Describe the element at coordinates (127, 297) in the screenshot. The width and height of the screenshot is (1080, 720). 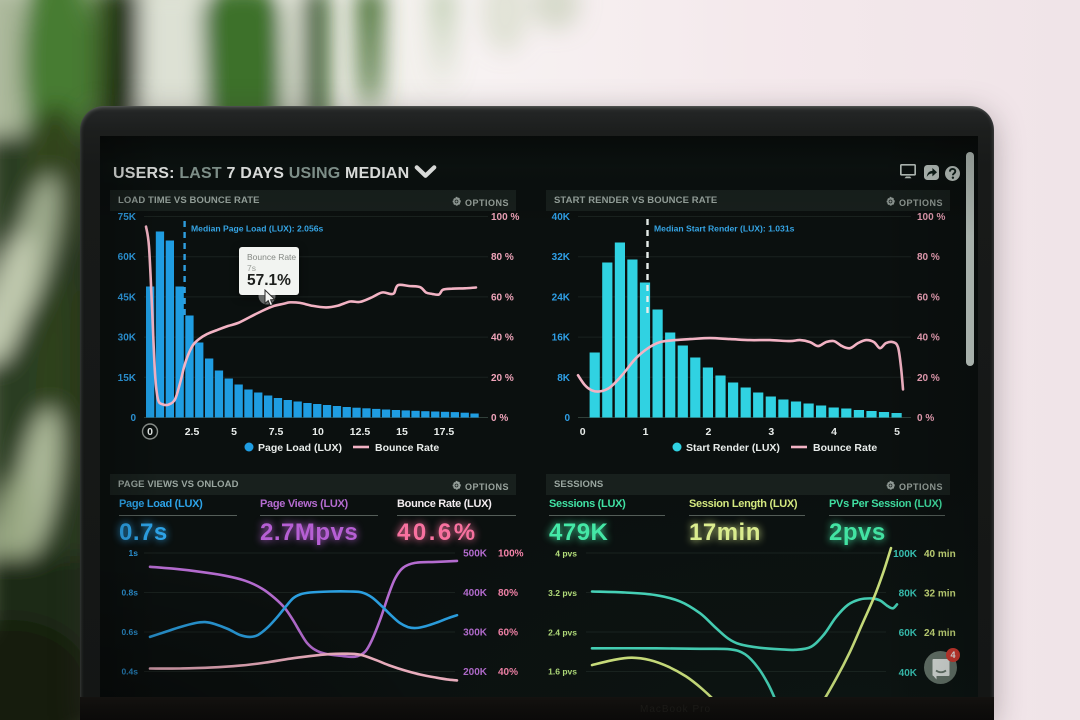
I see `svg-text: 45K` at that location.